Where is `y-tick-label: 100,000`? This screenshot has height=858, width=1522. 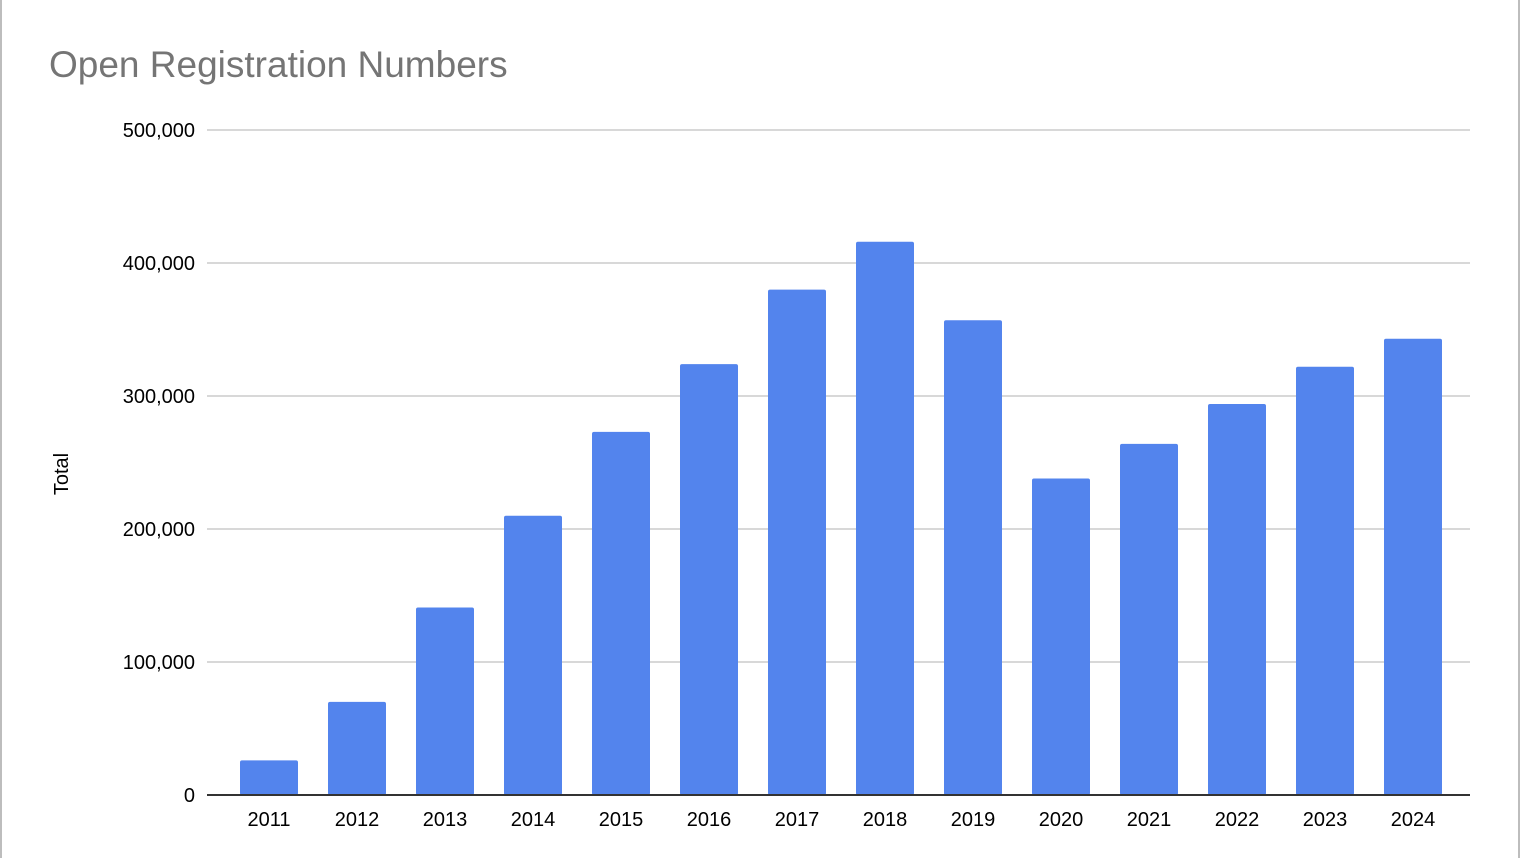 y-tick-label: 100,000 is located at coordinates (159, 663).